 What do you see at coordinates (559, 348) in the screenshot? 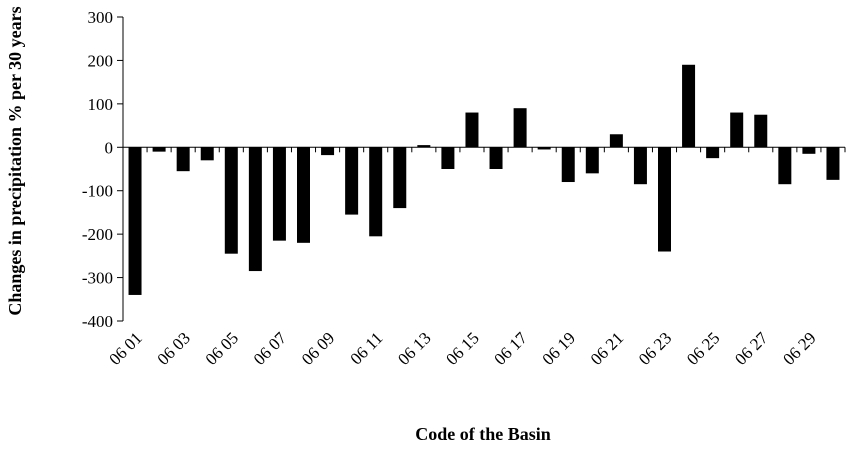
I see `x-tick-label: 06 19` at bounding box center [559, 348].